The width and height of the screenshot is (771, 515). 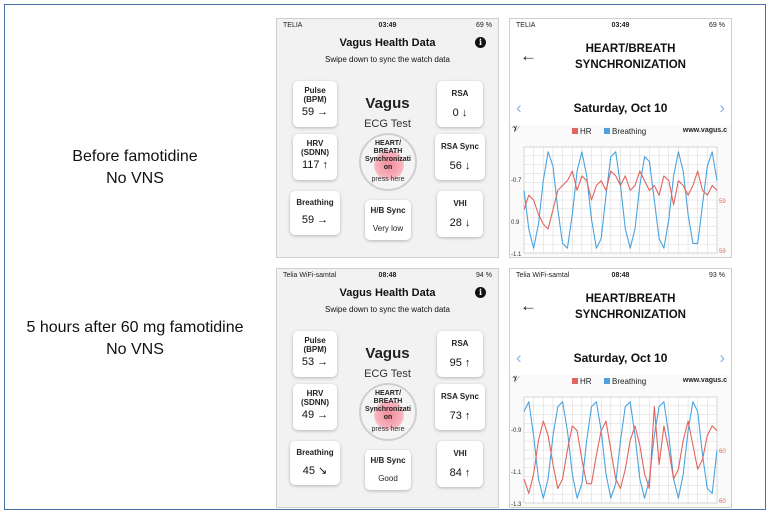 I want to click on rsa-sync-value: 73, so click(x=455, y=416).